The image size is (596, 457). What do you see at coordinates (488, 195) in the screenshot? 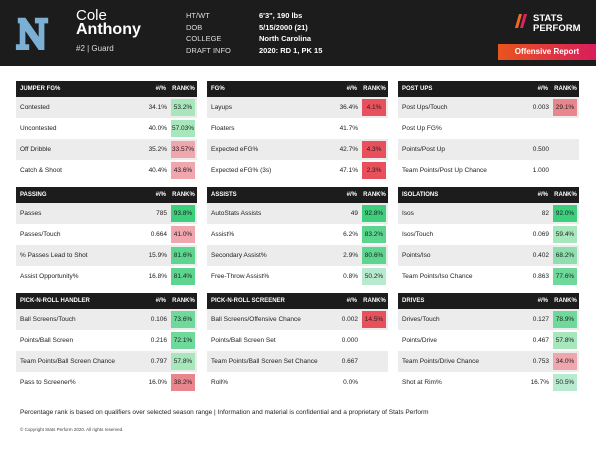
I see `section-header: ISOLATIONS #/% RANK%` at bounding box center [488, 195].